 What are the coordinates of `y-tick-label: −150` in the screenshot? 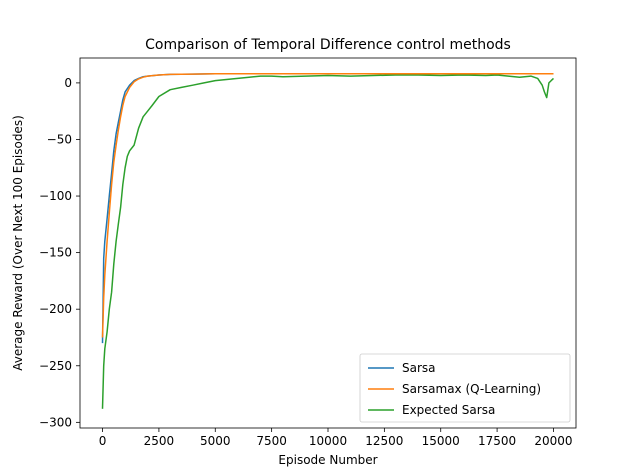 It's located at (55, 253).